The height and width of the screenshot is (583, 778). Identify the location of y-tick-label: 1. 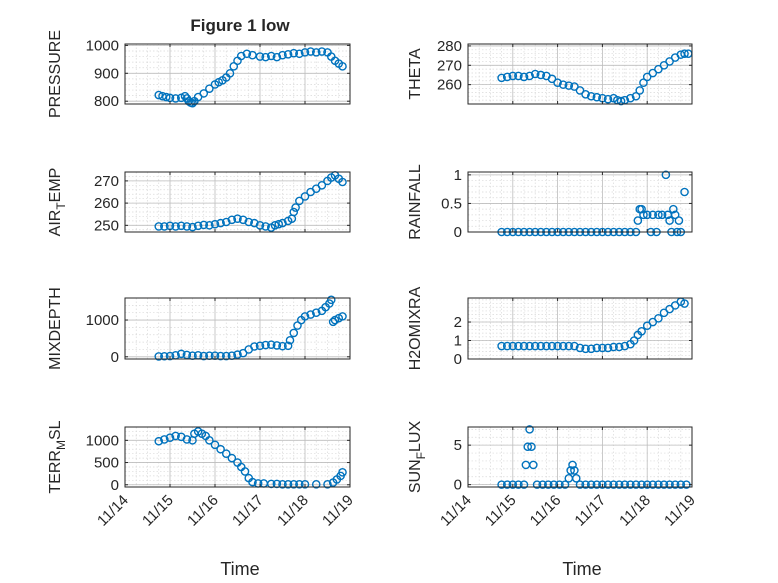
(458, 341).